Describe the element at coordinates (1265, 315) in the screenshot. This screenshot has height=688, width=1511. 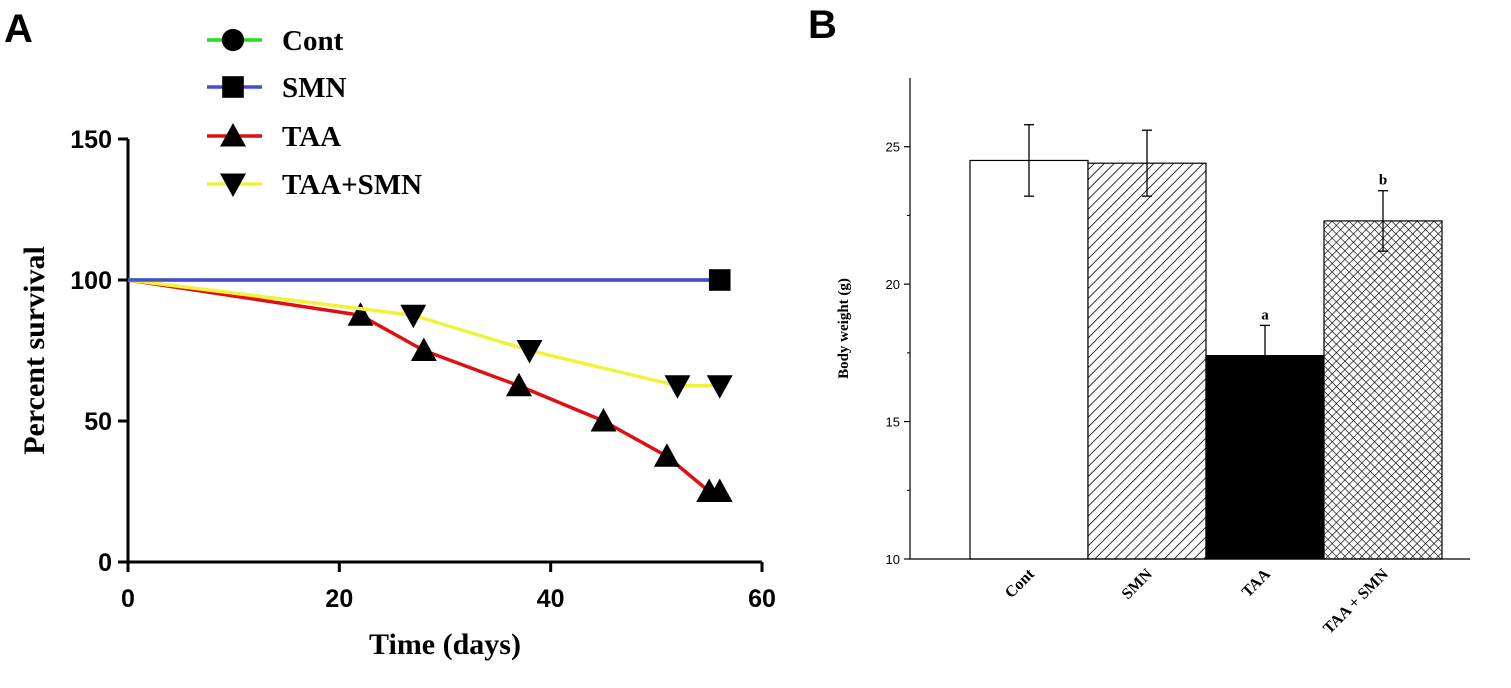
I see `significance-label-taa: a` at that location.